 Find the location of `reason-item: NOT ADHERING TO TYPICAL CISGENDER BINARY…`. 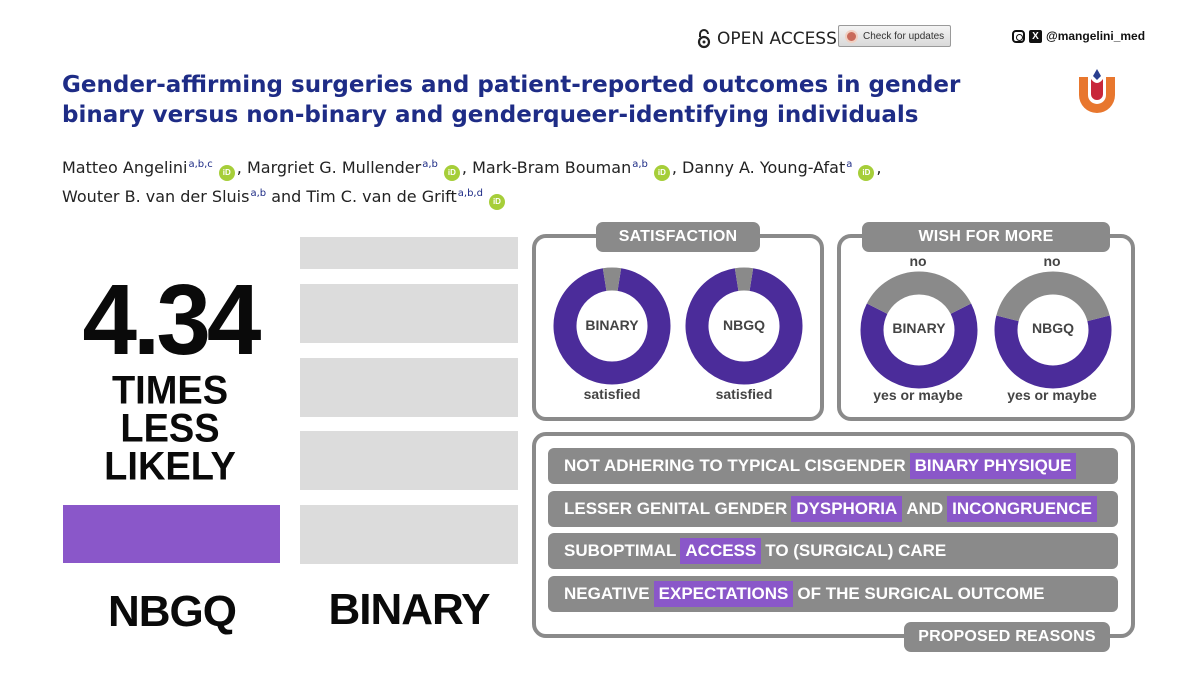

reason-item: NOT ADHERING TO TYPICAL CISGENDER BINARY… is located at coordinates (833, 466).